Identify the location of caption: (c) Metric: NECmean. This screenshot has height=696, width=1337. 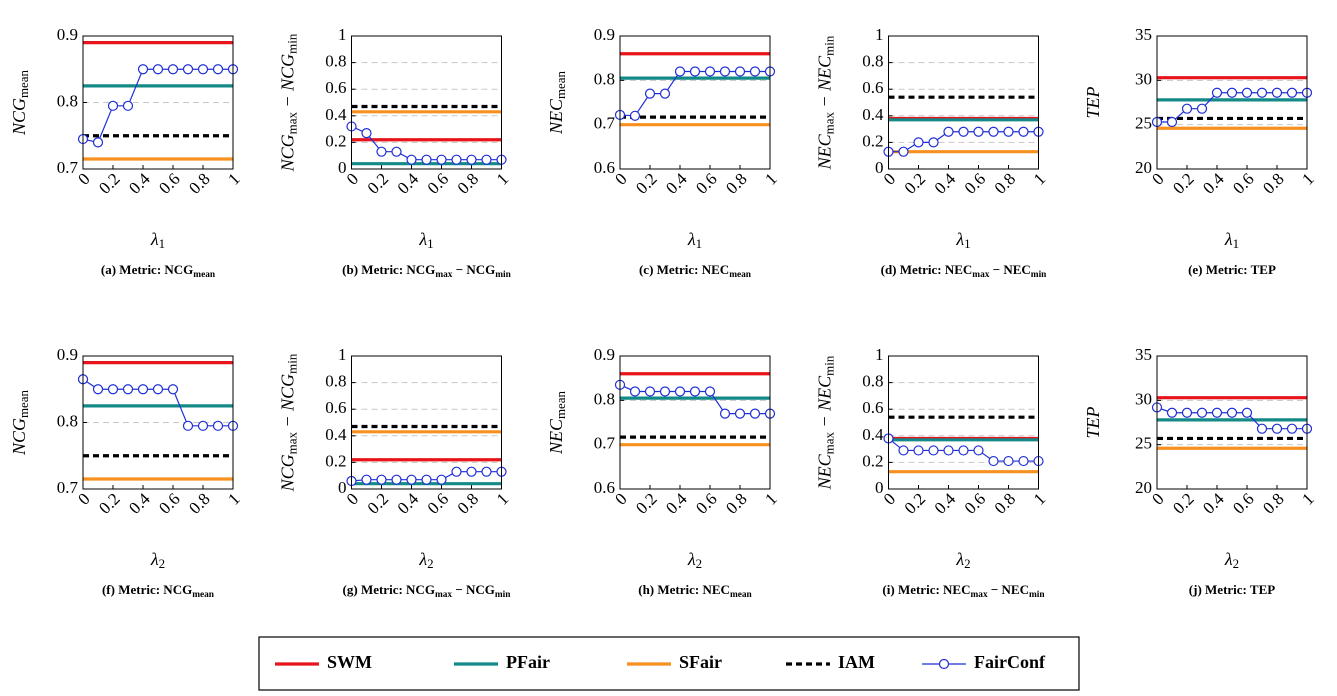
(695, 271).